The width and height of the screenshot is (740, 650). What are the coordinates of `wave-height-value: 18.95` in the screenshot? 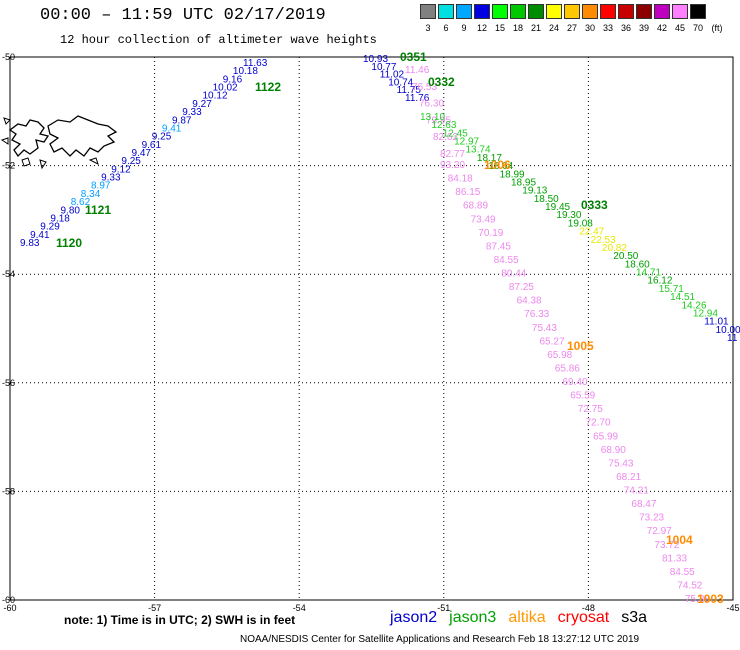 It's located at (523, 183).